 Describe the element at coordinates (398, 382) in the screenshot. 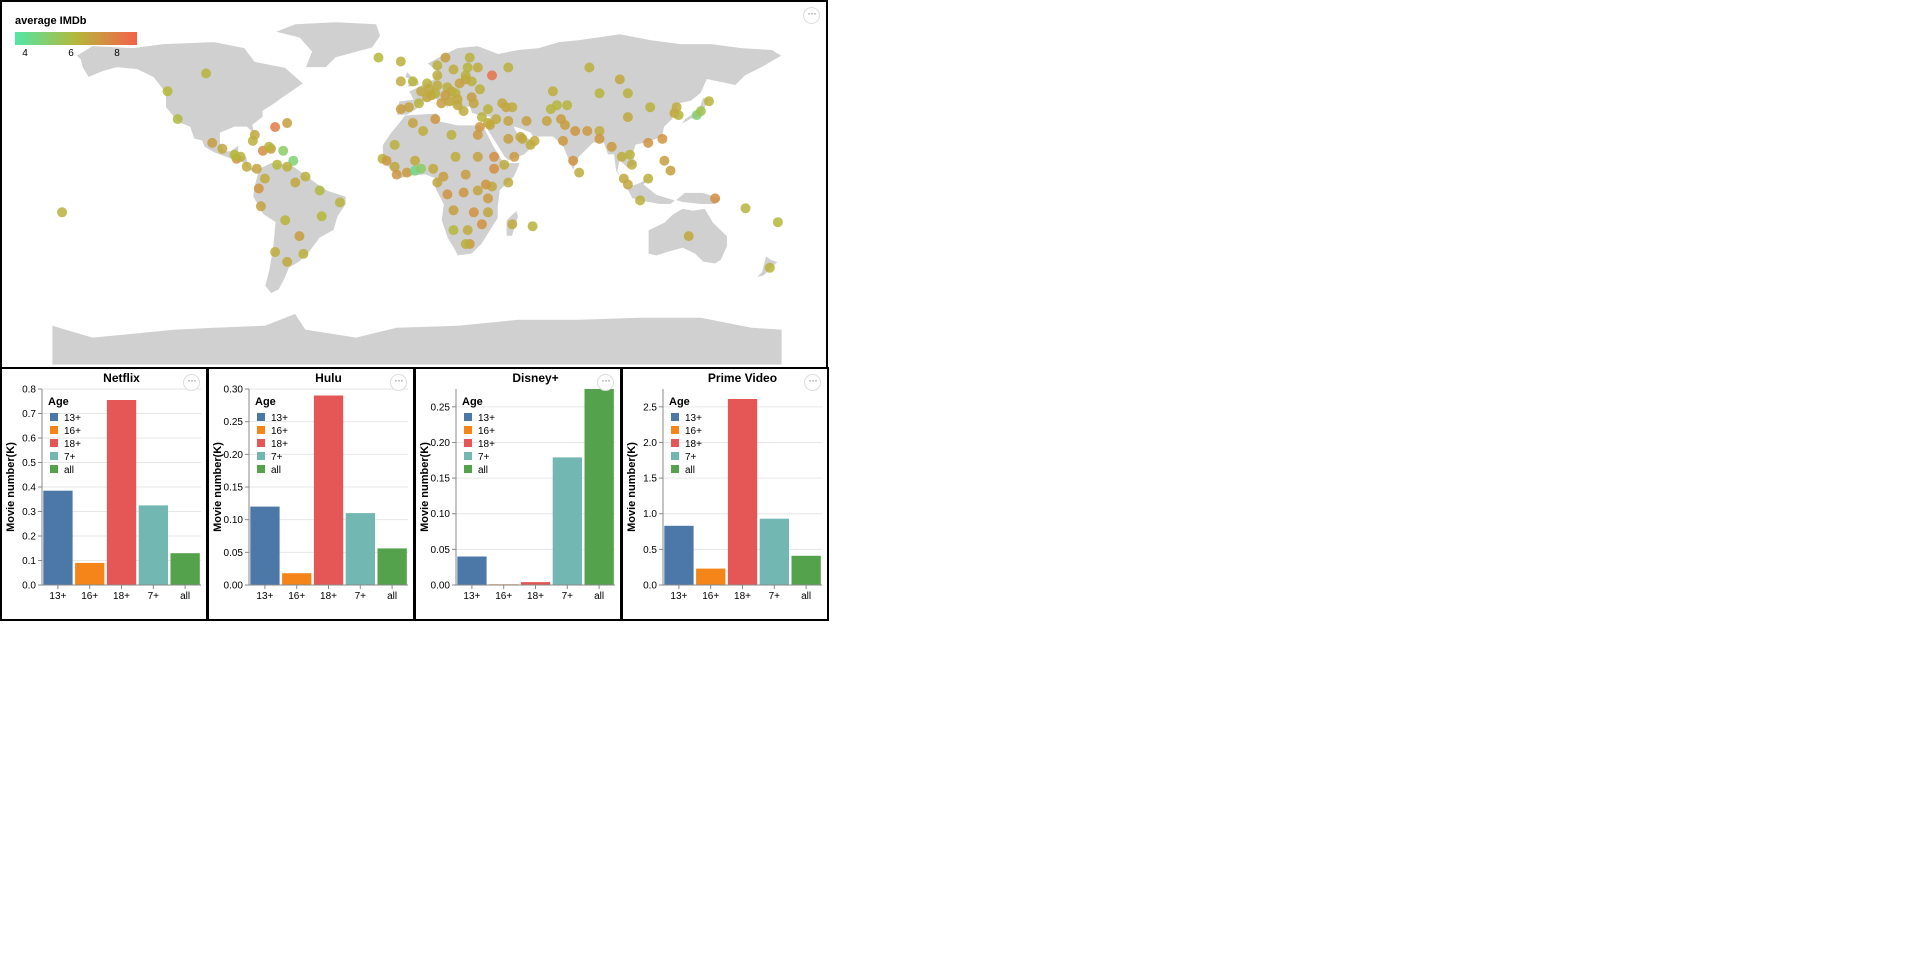

I see `hulu-more-button: ···` at that location.